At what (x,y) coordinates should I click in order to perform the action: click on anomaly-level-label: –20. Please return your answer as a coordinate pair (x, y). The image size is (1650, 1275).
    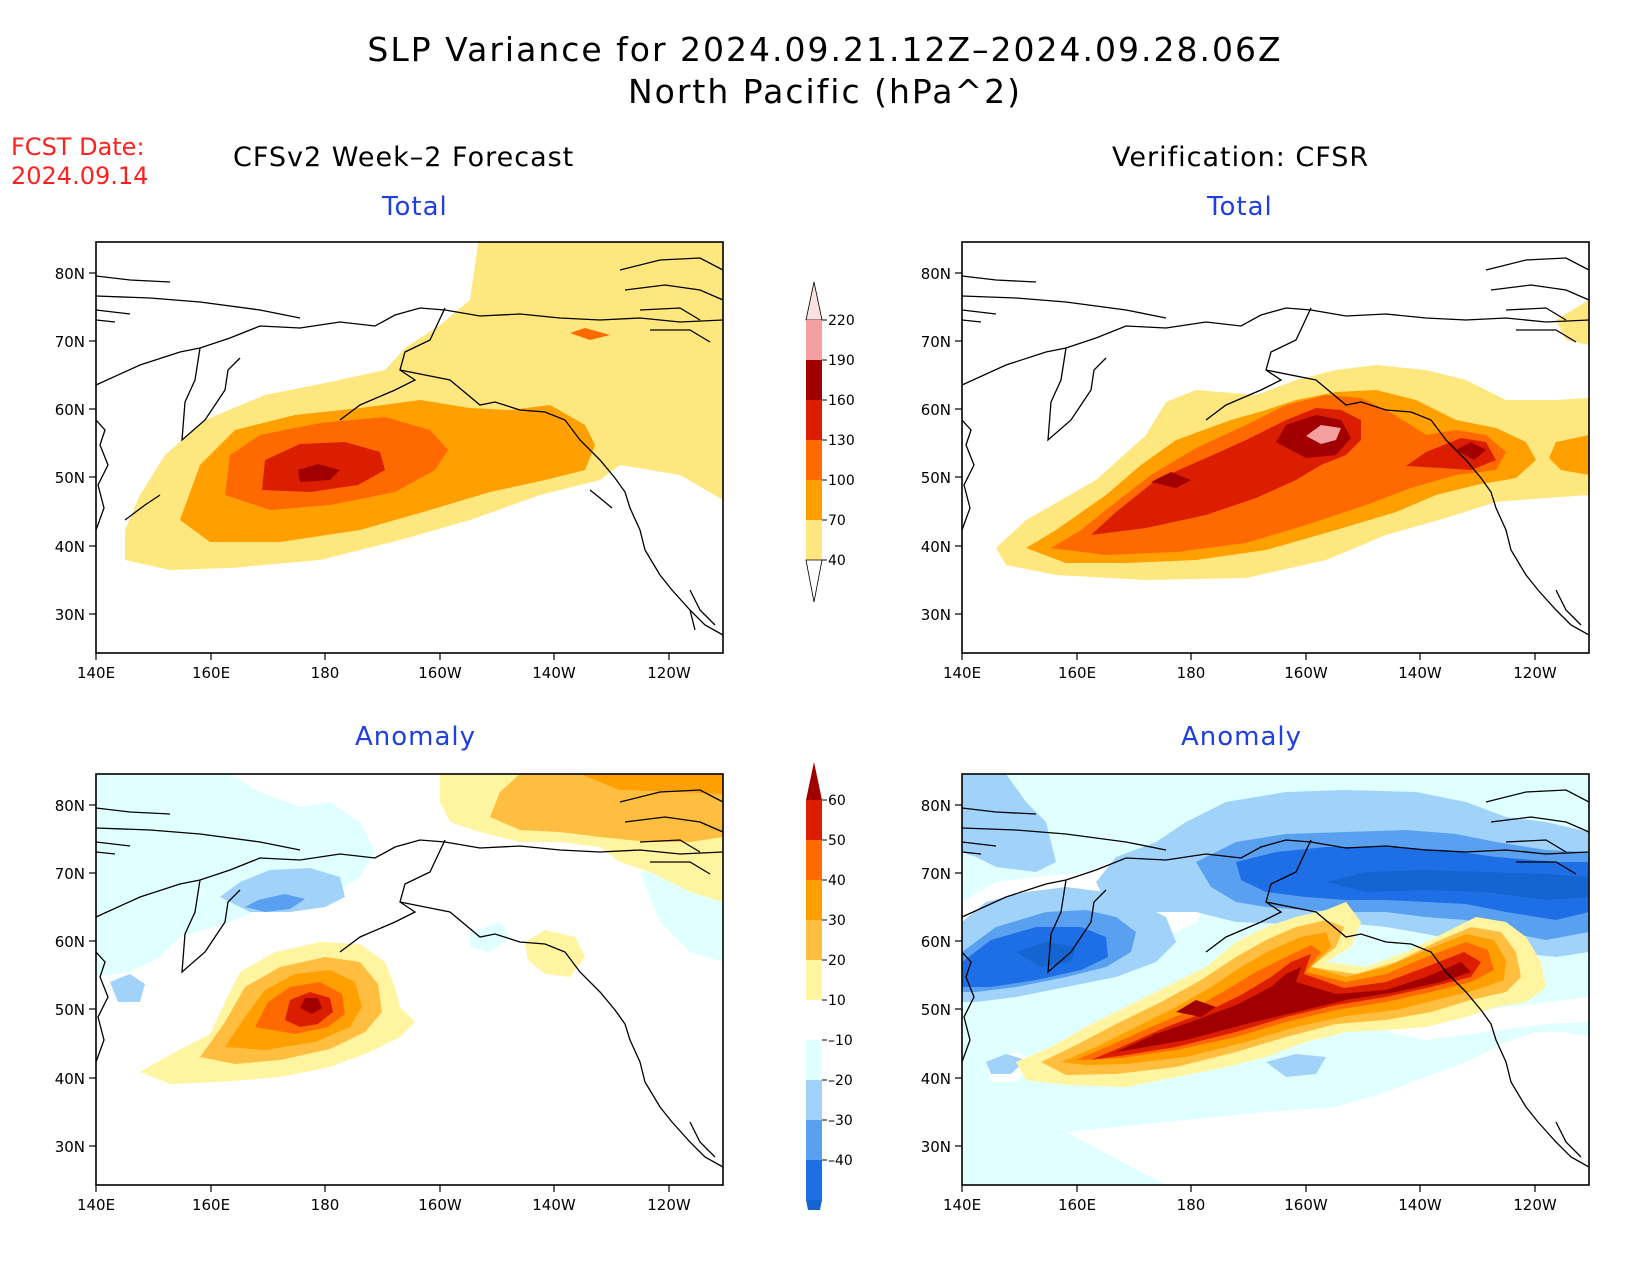
    Looking at the image, I should click on (840, 1081).